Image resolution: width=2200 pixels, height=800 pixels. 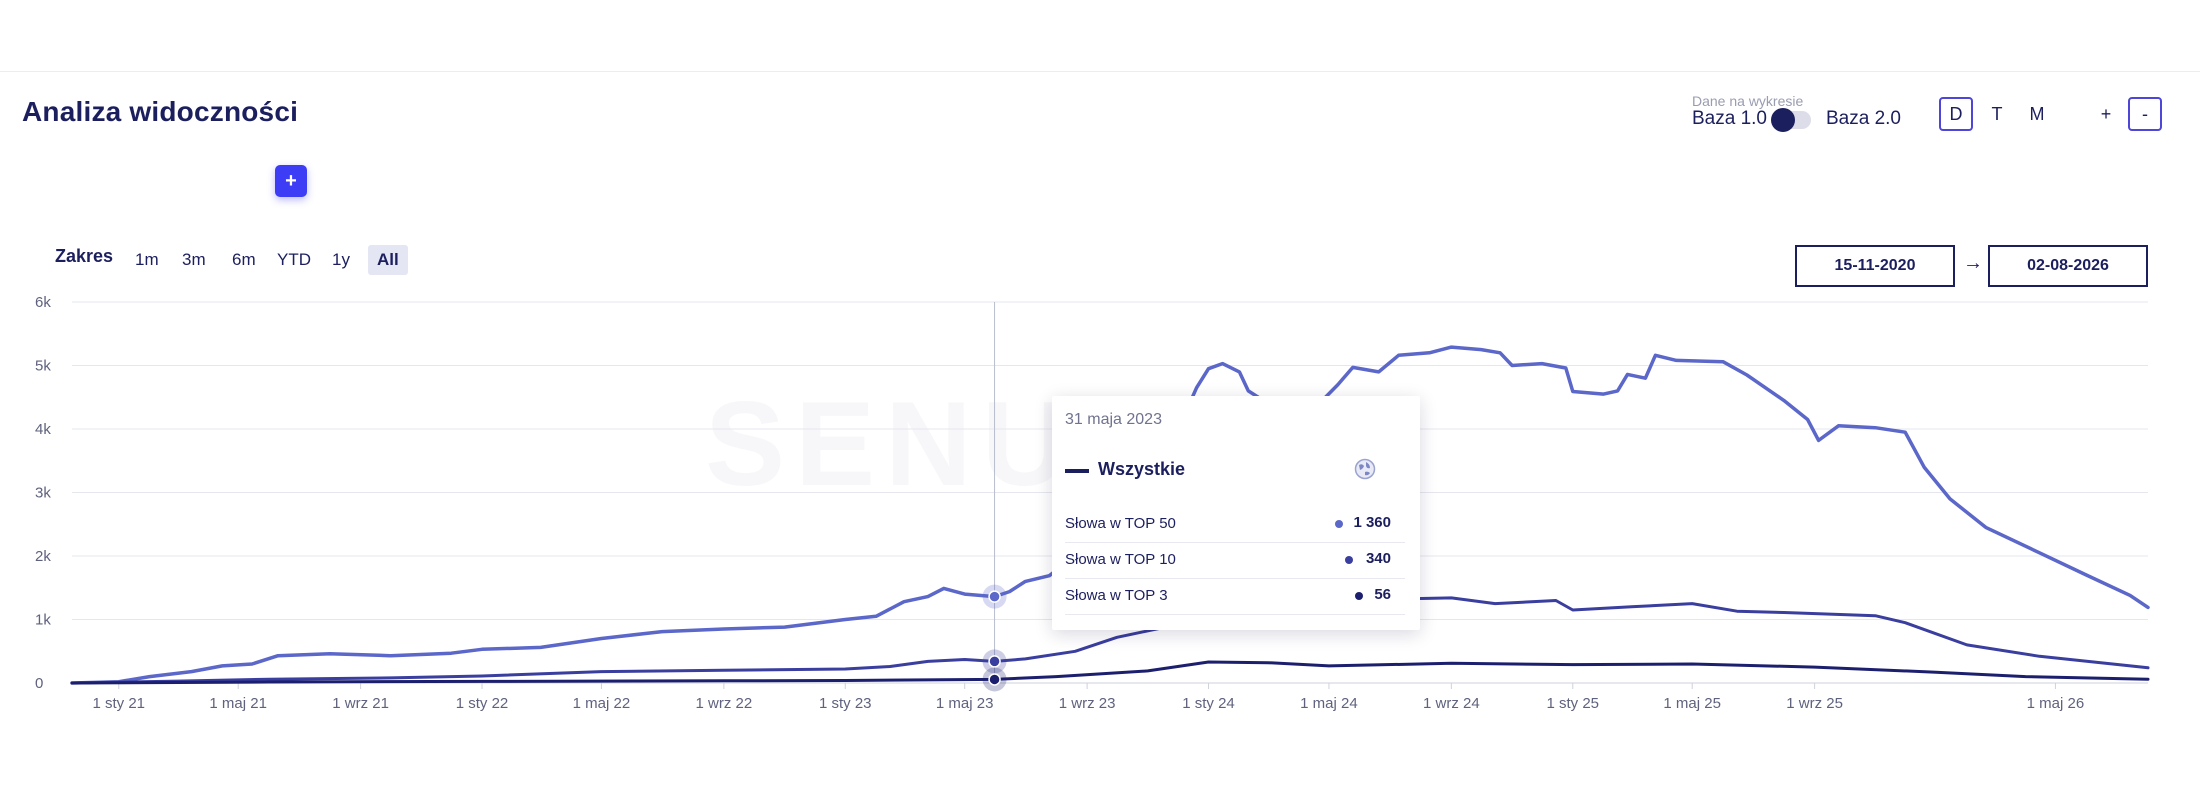 What do you see at coordinates (1120, 559) in the screenshot?
I see `tooltip-row-label: Słowa w TOP 10` at bounding box center [1120, 559].